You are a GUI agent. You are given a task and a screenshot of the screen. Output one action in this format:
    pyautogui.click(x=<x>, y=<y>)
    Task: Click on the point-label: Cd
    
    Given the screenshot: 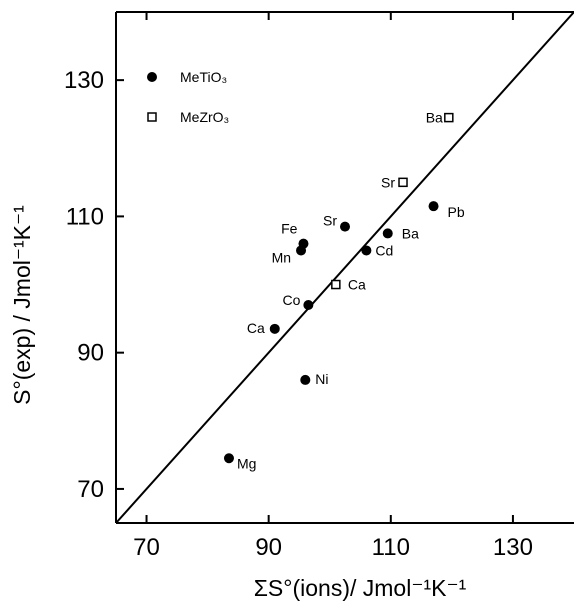 What is the action you would take?
    pyautogui.click(x=384, y=250)
    